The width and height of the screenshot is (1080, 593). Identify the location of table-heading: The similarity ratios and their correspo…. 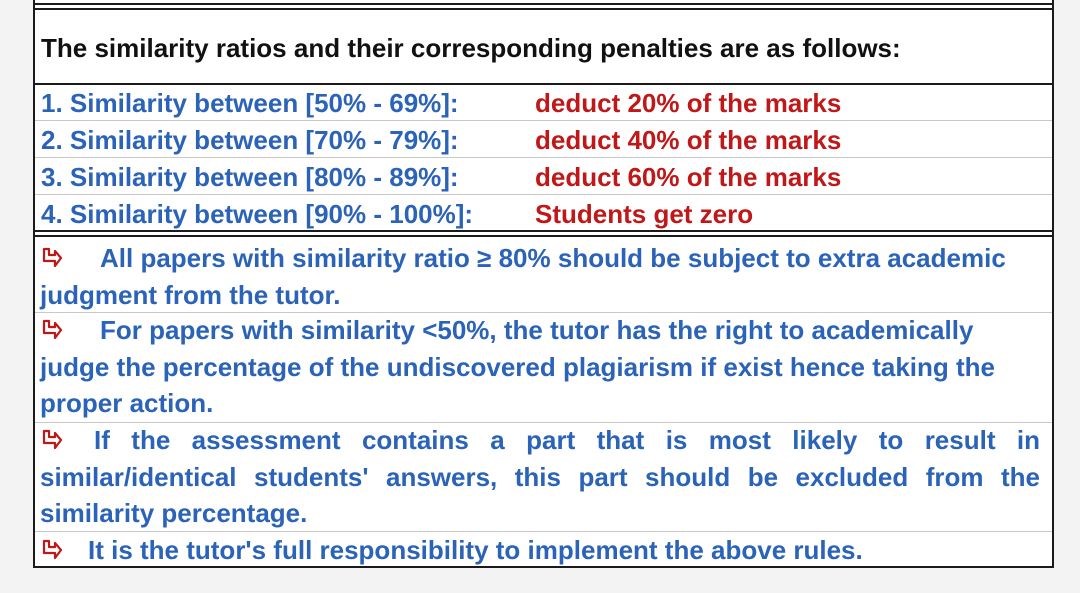
(471, 48).